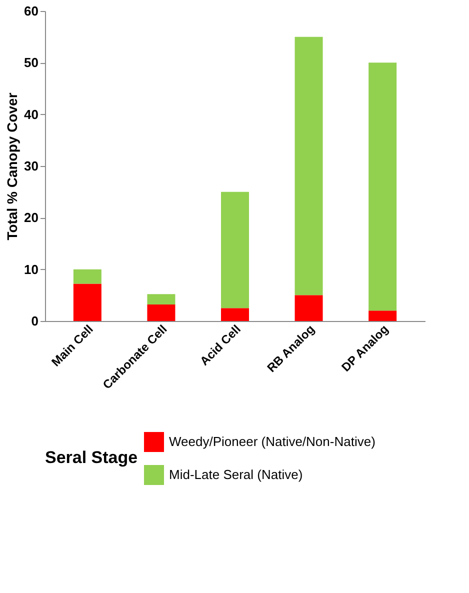 Image resolution: width=469 pixels, height=593 pixels. I want to click on legend-title: Seral Stage, so click(91, 457).